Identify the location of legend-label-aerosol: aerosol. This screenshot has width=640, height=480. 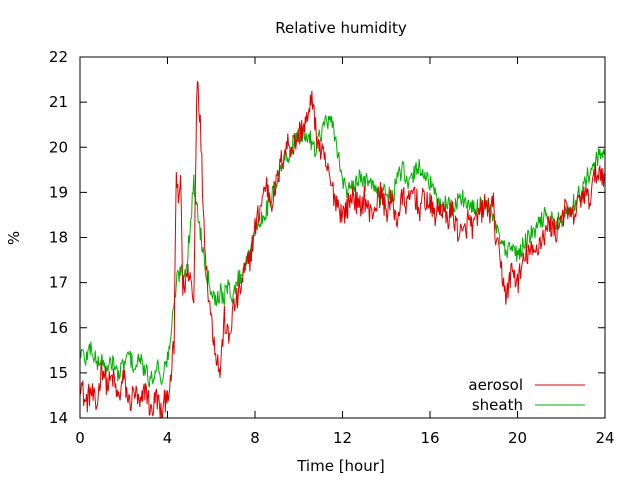
(495, 385).